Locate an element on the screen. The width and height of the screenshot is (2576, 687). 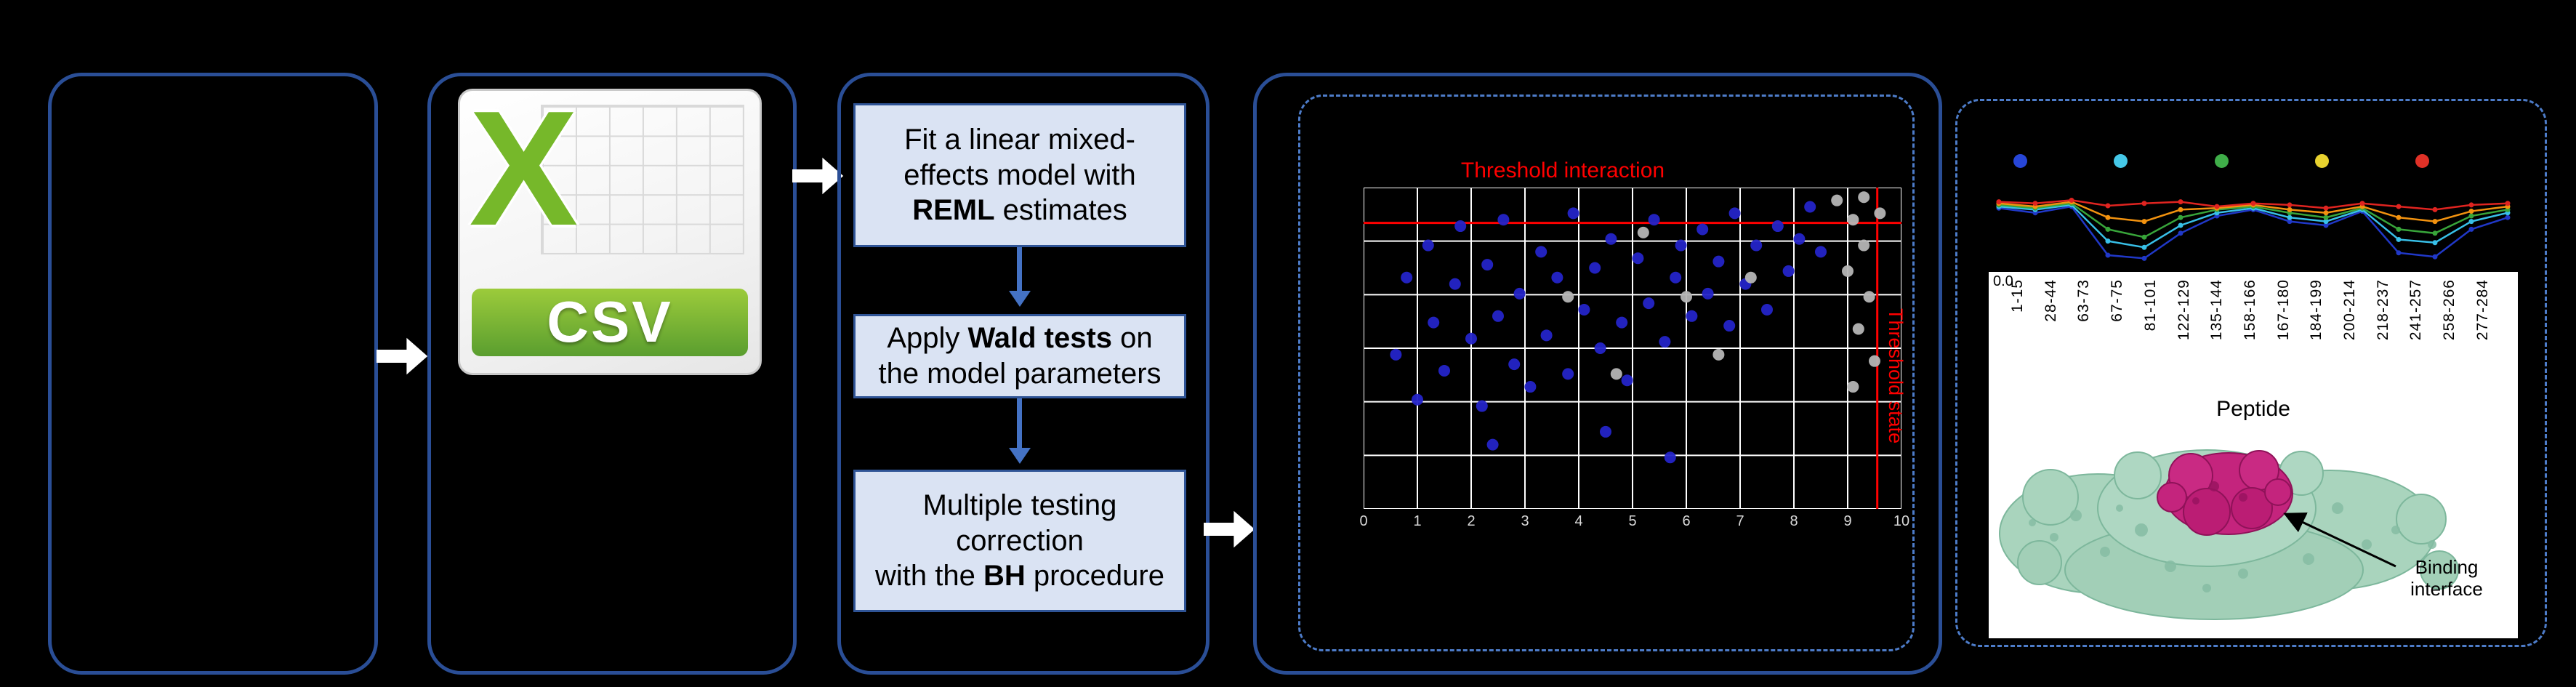
step-box-wald: Apply Wald tests on the model parameters is located at coordinates (1019, 356).